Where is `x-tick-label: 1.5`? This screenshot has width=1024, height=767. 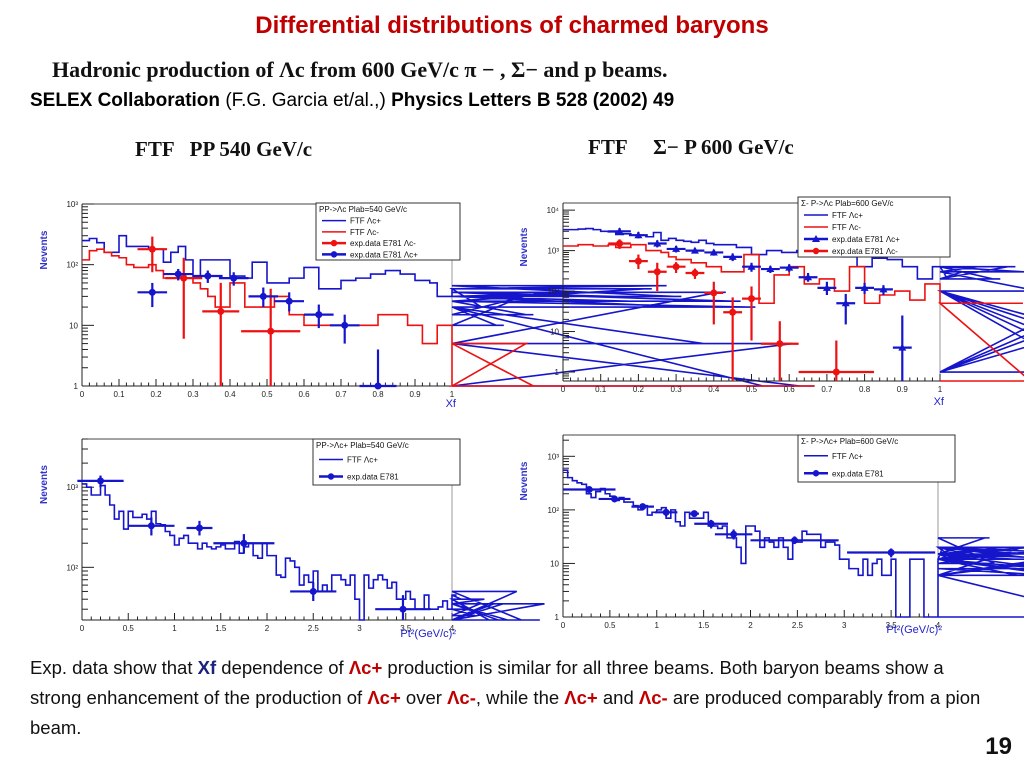
x-tick-label: 1.5 is located at coordinates (221, 628).